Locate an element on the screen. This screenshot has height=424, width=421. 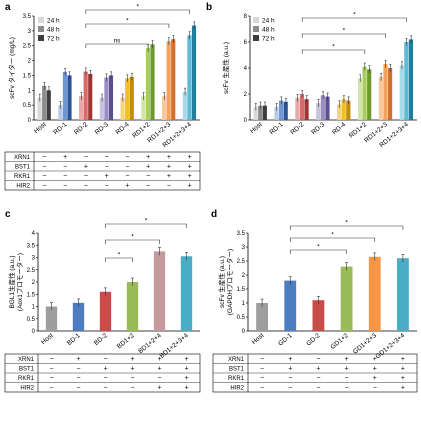
y-tick-label: 2 is located at coordinates (246, 95).